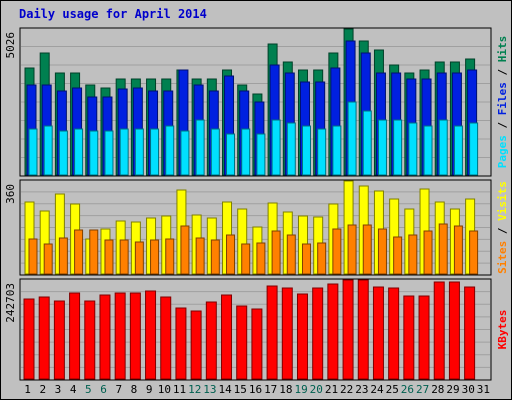 Image resolution: width=512 pixels, height=400 pixels. What do you see at coordinates (209, 389) in the screenshot?
I see `day-tick-label: 13` at bounding box center [209, 389].